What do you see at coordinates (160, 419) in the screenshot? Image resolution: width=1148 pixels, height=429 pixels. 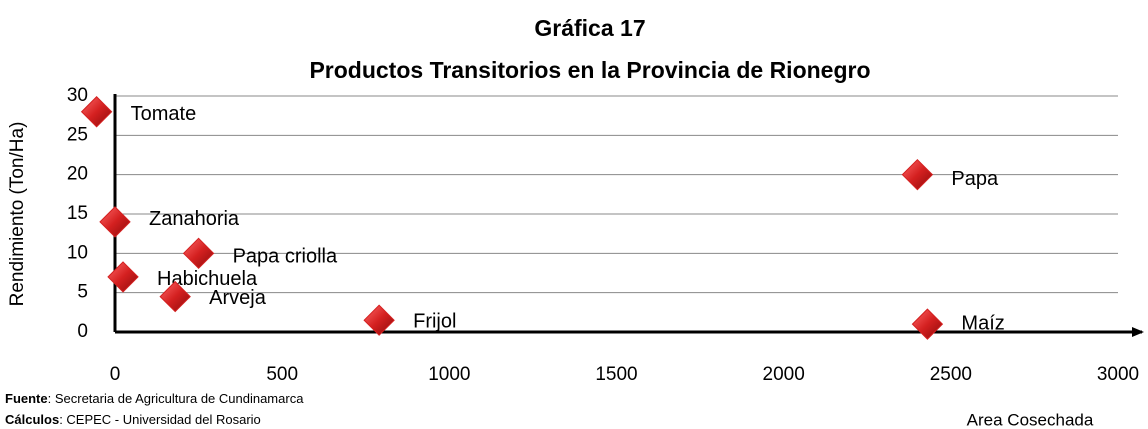 I see `calc: : CEPEC - Universidad del Rosario` at bounding box center [160, 419].